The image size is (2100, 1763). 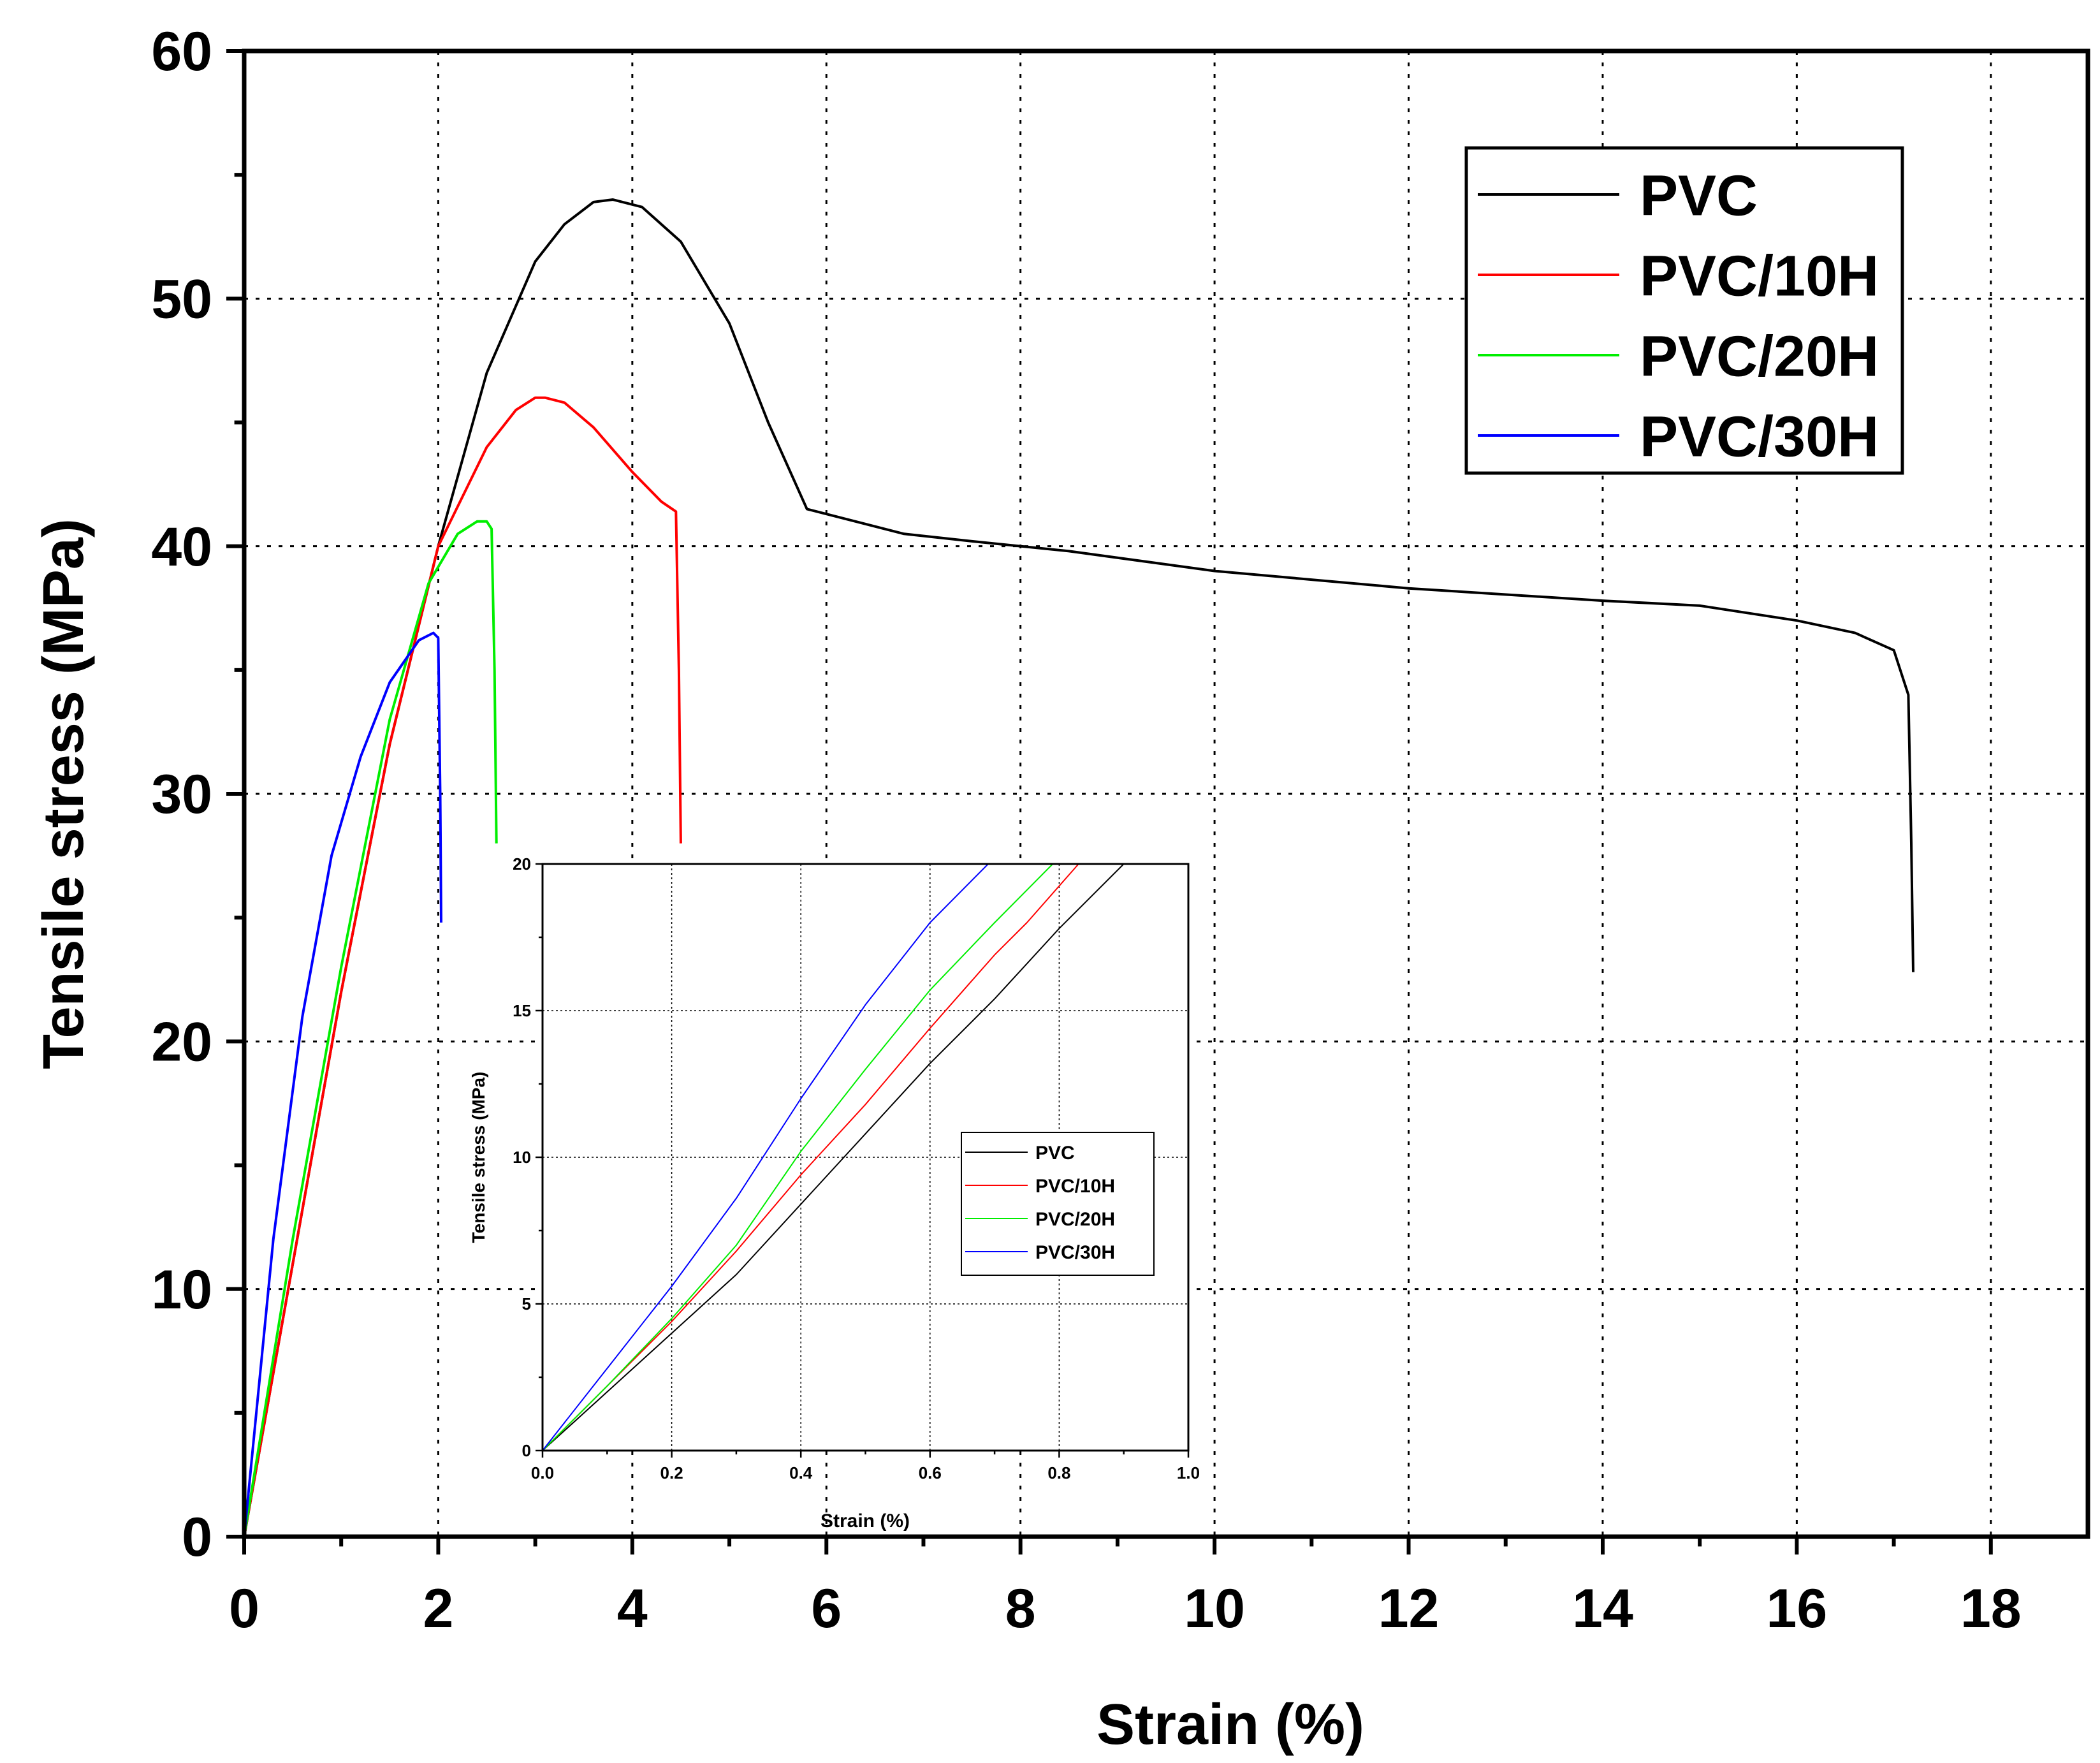 What do you see at coordinates (526, 1450) in the screenshot?
I see `inset-y-tick-label: 0` at bounding box center [526, 1450].